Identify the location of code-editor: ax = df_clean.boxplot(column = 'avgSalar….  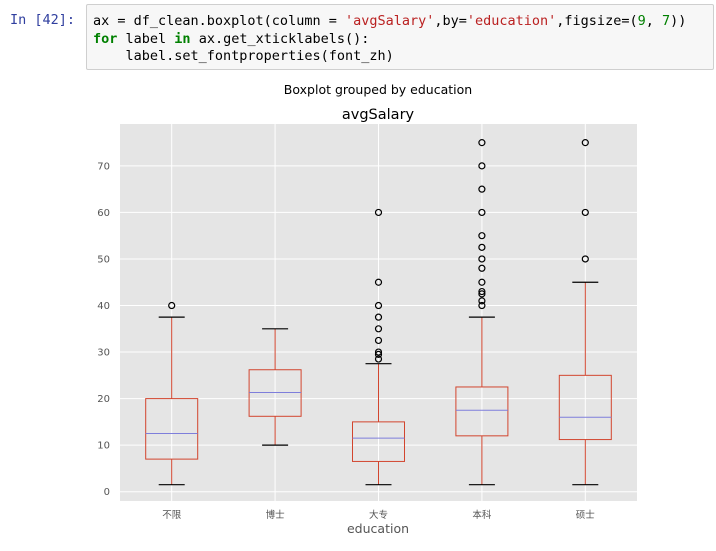
(403, 39).